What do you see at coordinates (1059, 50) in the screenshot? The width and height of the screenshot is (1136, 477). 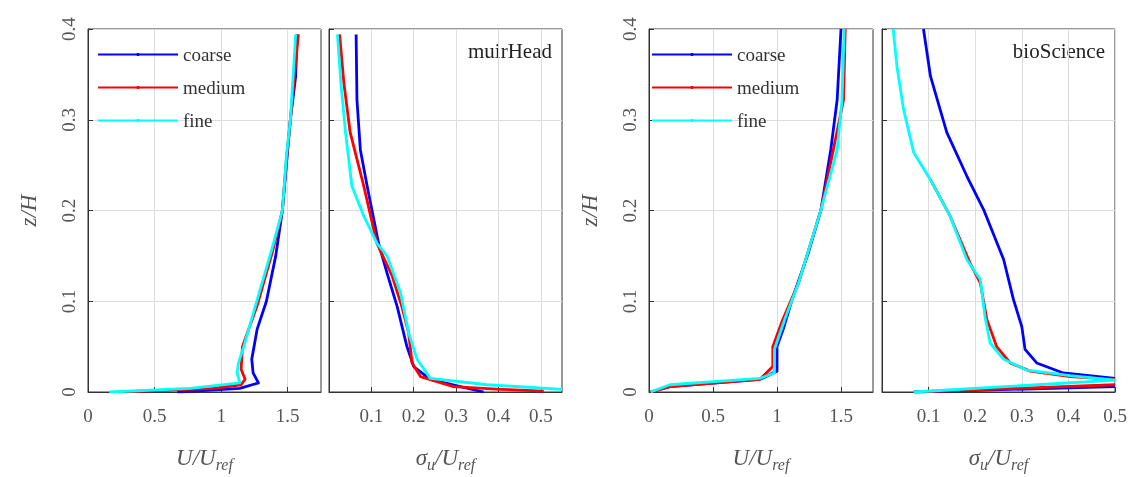 I see `annotation: bioScience` at bounding box center [1059, 50].